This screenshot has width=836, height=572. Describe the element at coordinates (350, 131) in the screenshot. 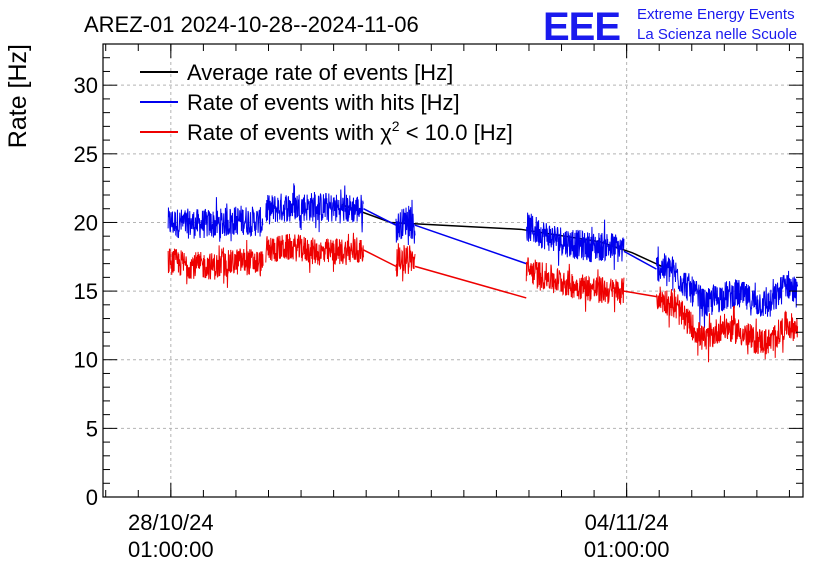

I see `legend-label-chi2: Rate of events with χ2 < 10.0 [Hz]` at that location.